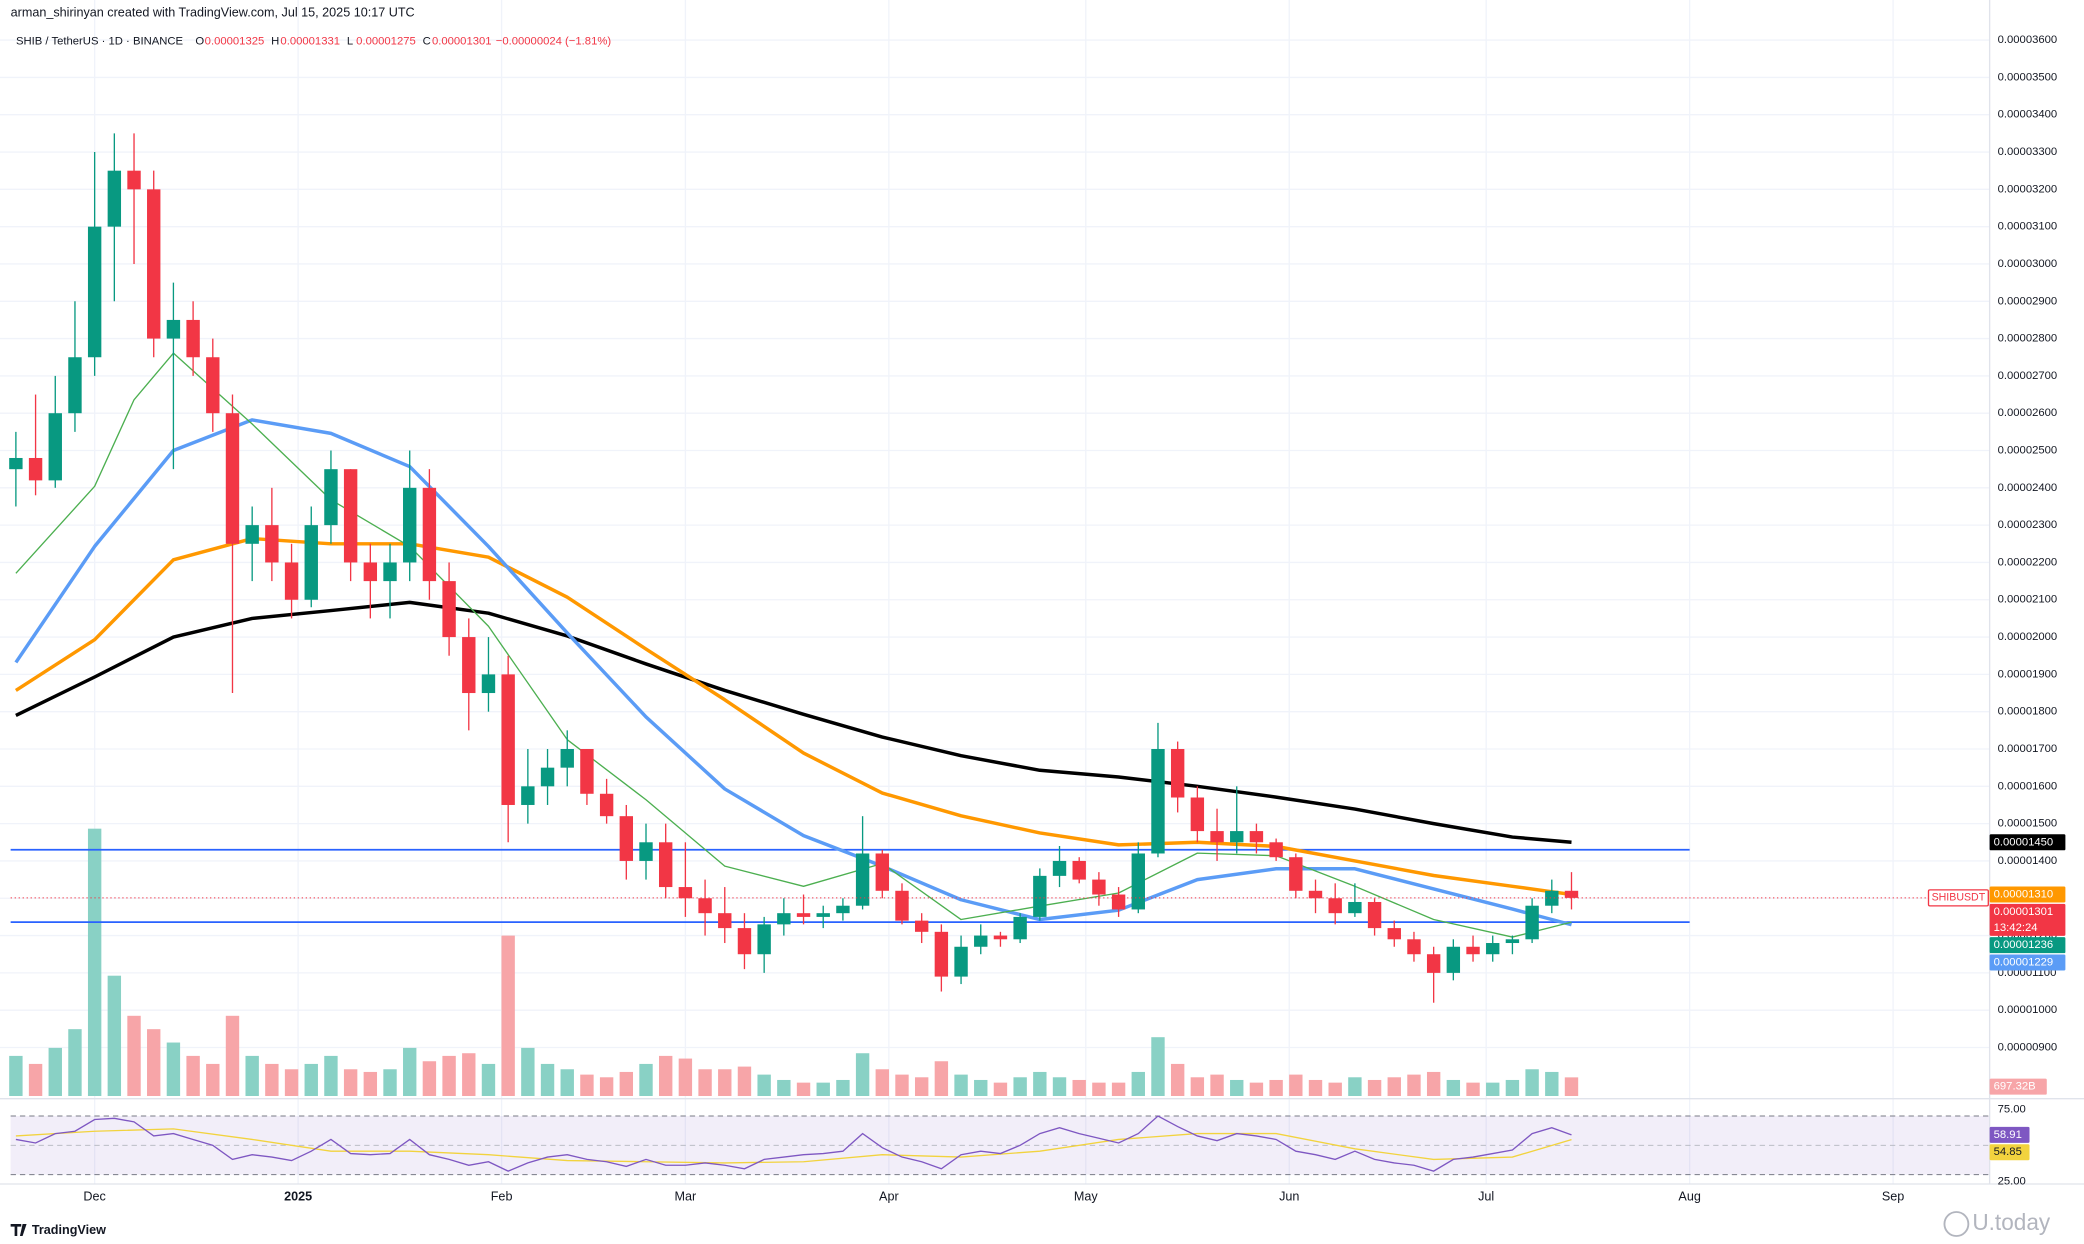  What do you see at coordinates (2028, 786) in the screenshot?
I see `y-tick-label: 0.00001600` at bounding box center [2028, 786].